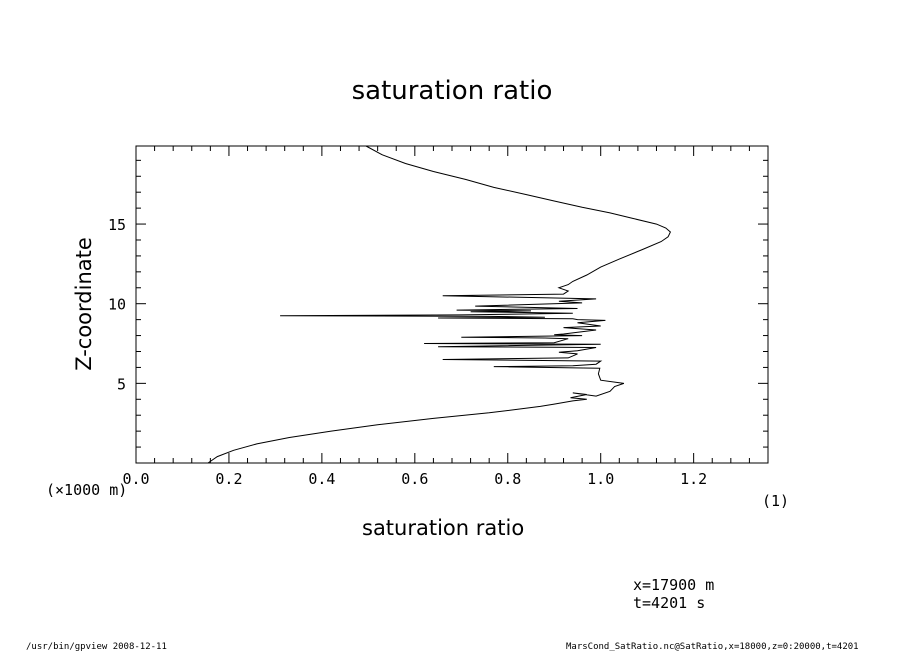  What do you see at coordinates (96, 647) in the screenshot?
I see `footer-program-date: /usr/bin/gpview 2008-12-11` at bounding box center [96, 647].